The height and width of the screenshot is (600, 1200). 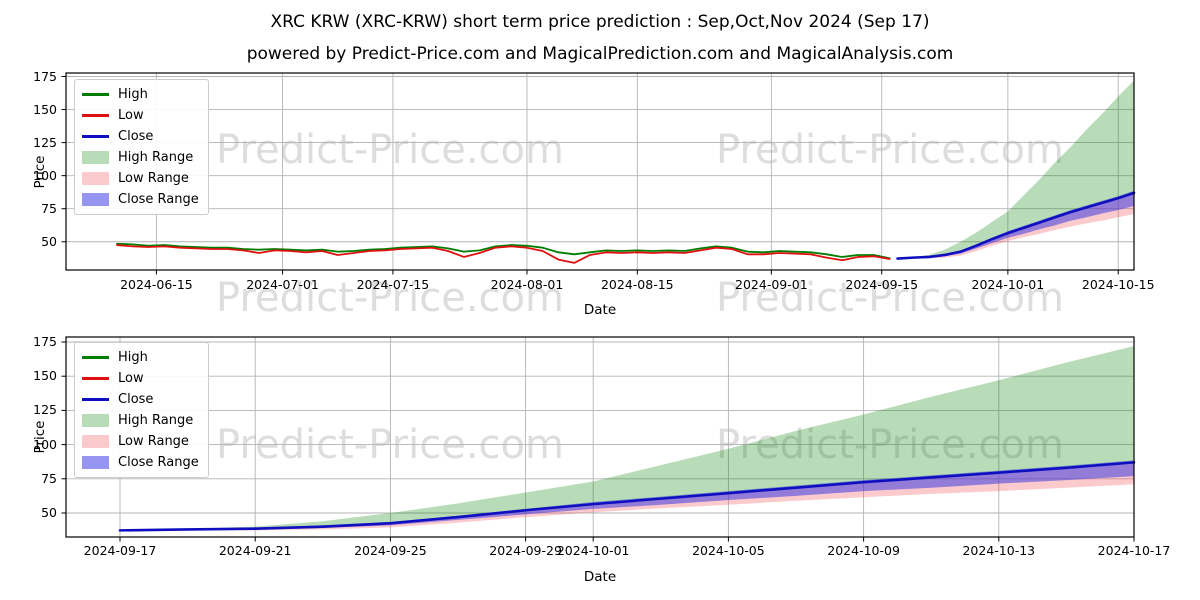 What do you see at coordinates (863, 550) in the screenshot?
I see `x-tick-label: 2024-10-09` at bounding box center [863, 550].